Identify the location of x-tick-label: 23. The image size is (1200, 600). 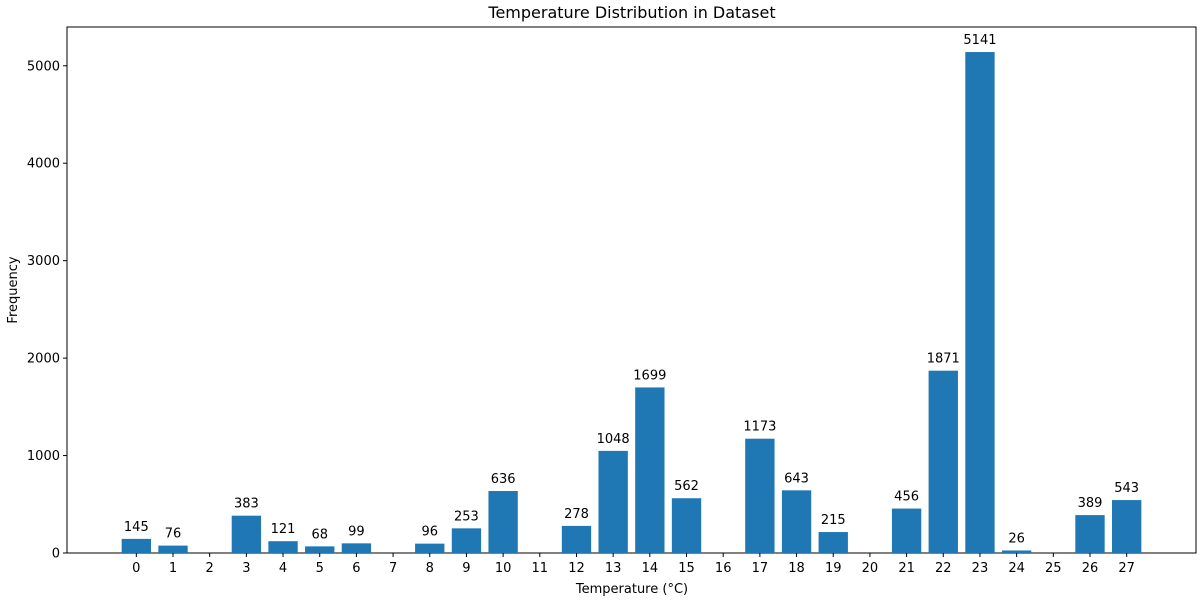
(980, 568).